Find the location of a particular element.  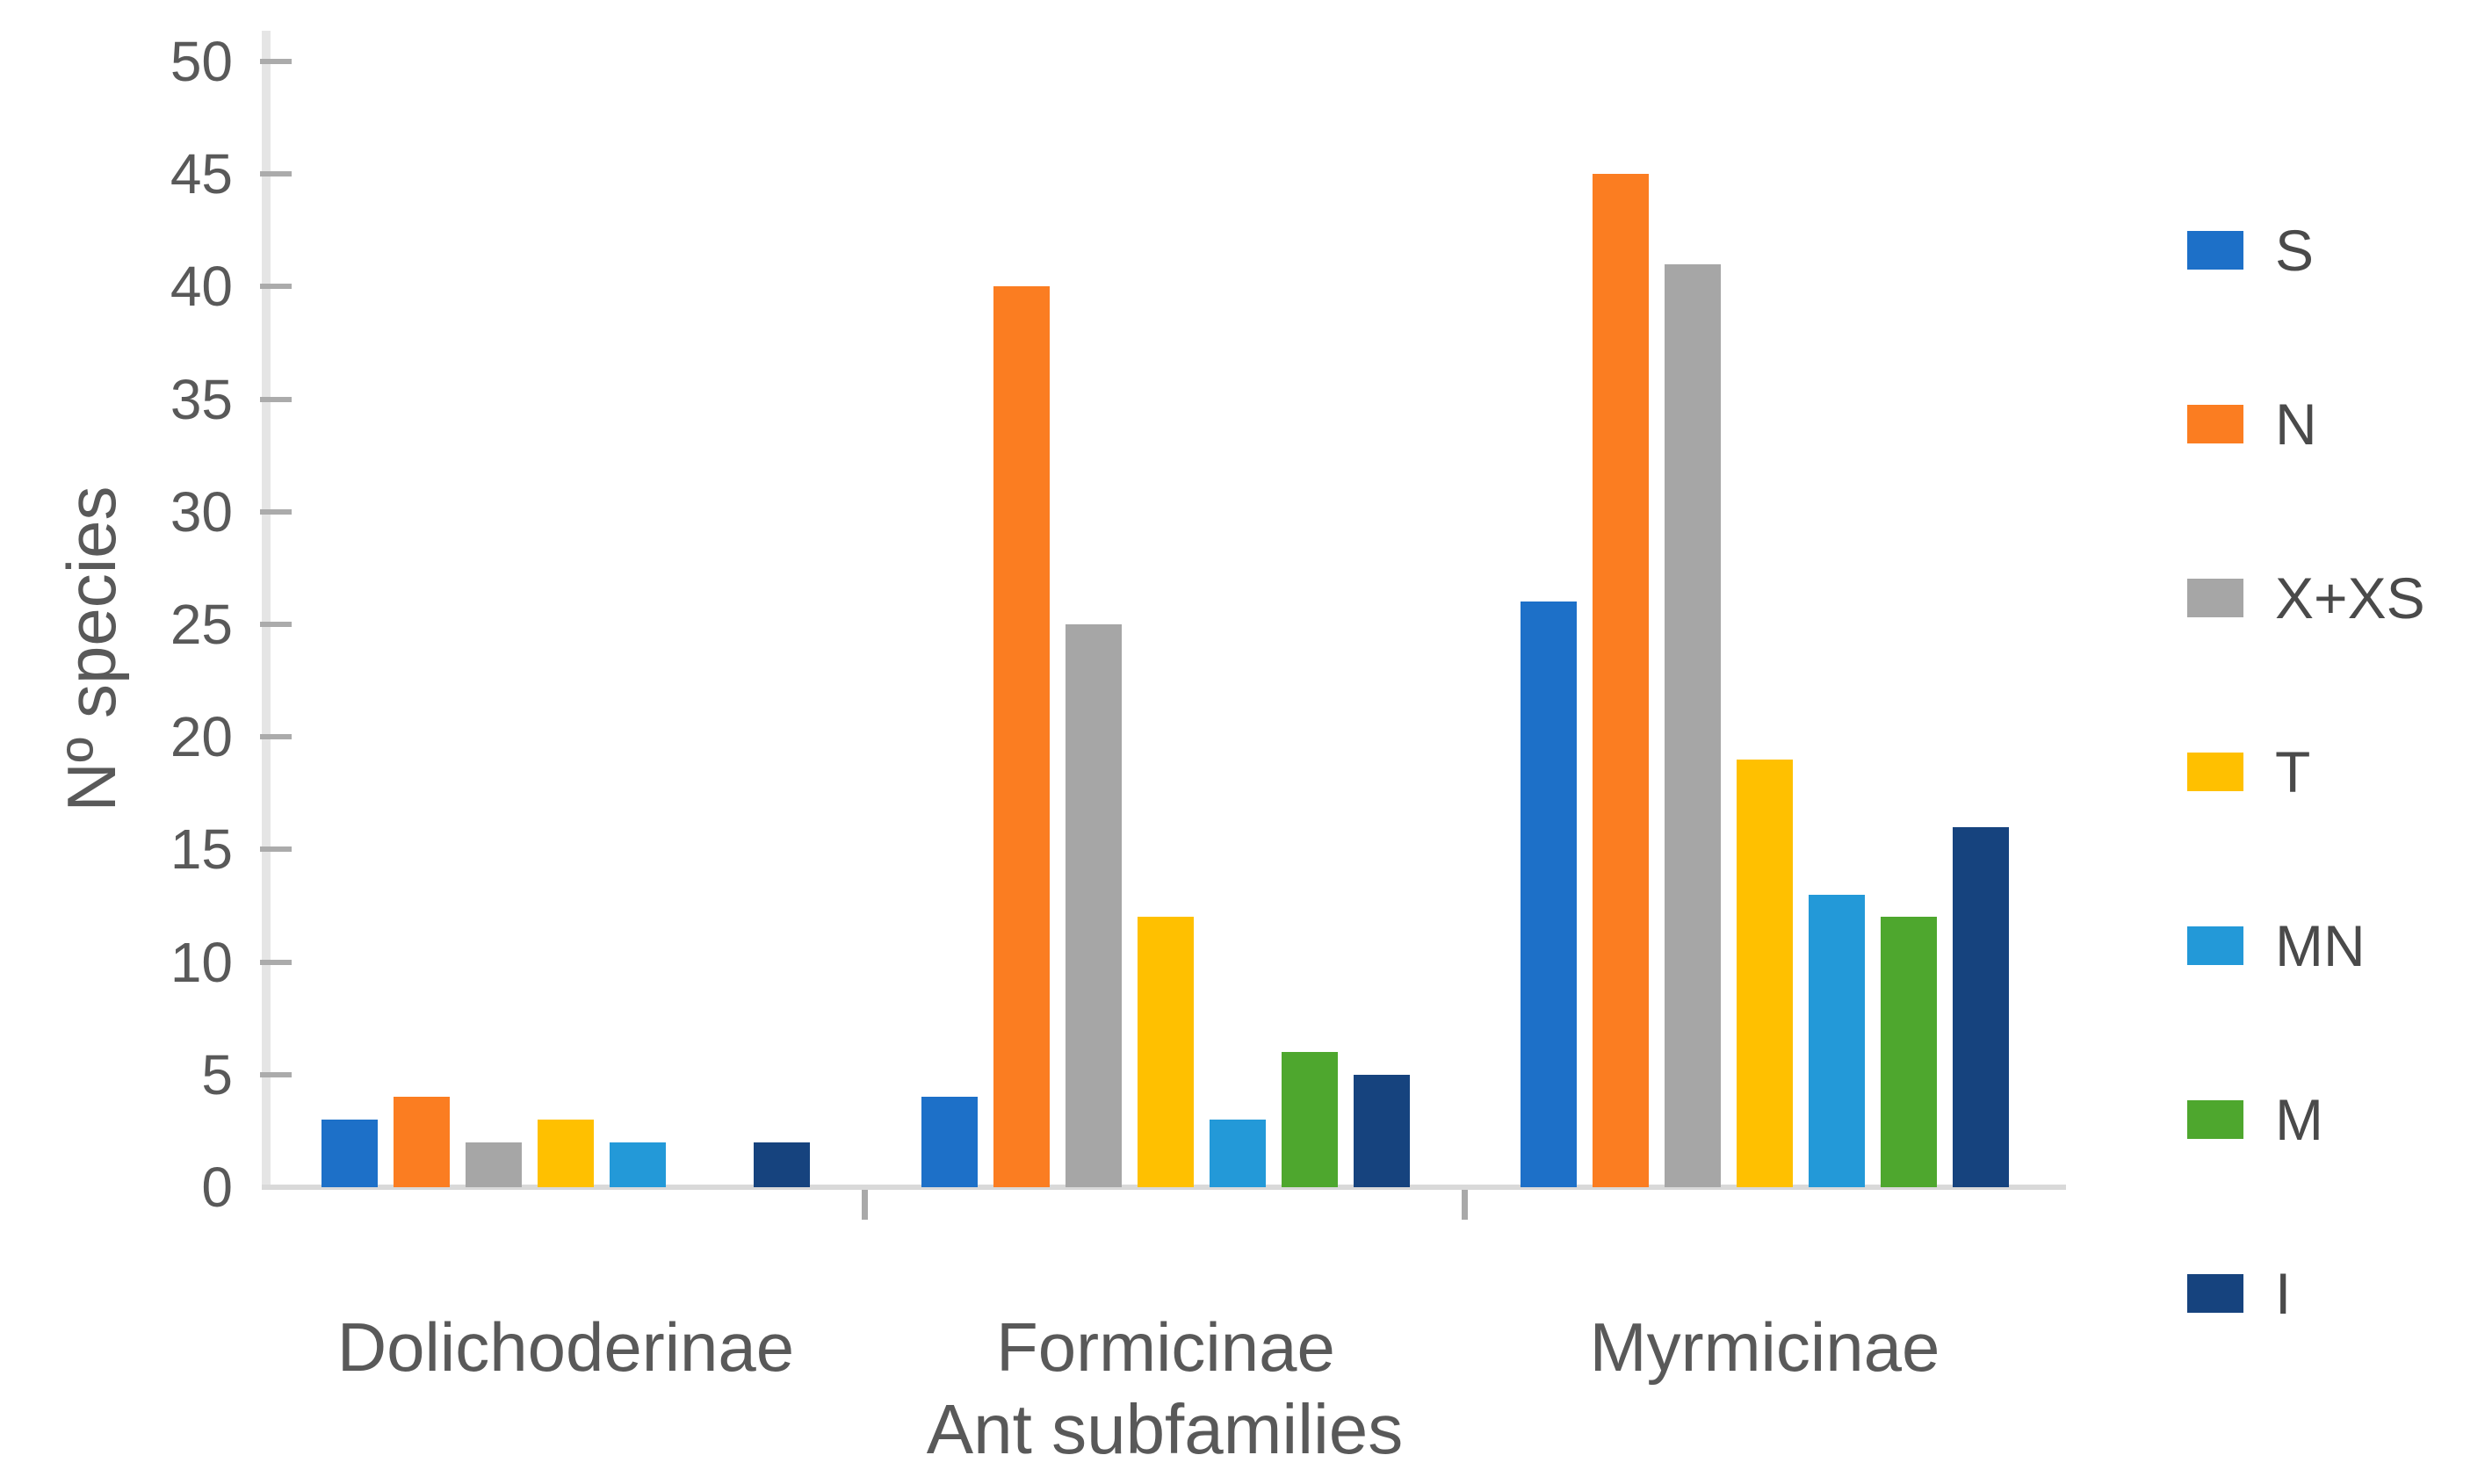

legend-entry-MN: MN is located at coordinates (2336, 945).